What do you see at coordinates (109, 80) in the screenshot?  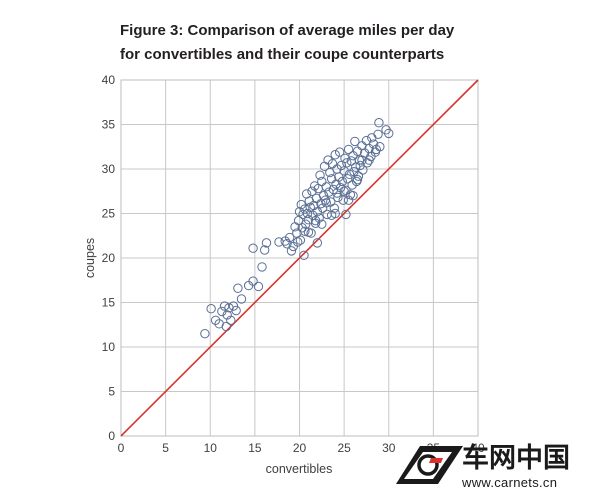 I see `y-tick-label: 40` at bounding box center [109, 80].